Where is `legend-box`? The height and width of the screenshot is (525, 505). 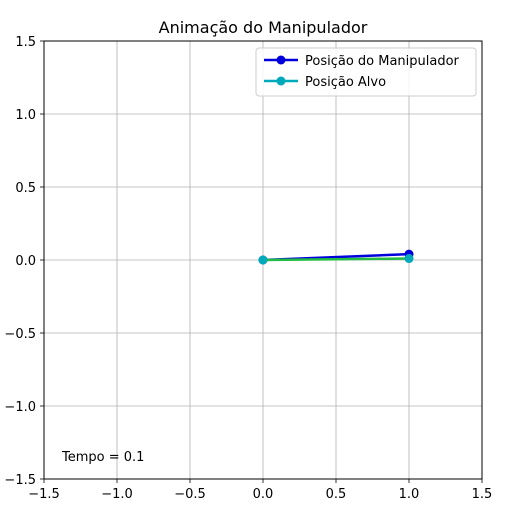 legend-box is located at coordinates (366, 72).